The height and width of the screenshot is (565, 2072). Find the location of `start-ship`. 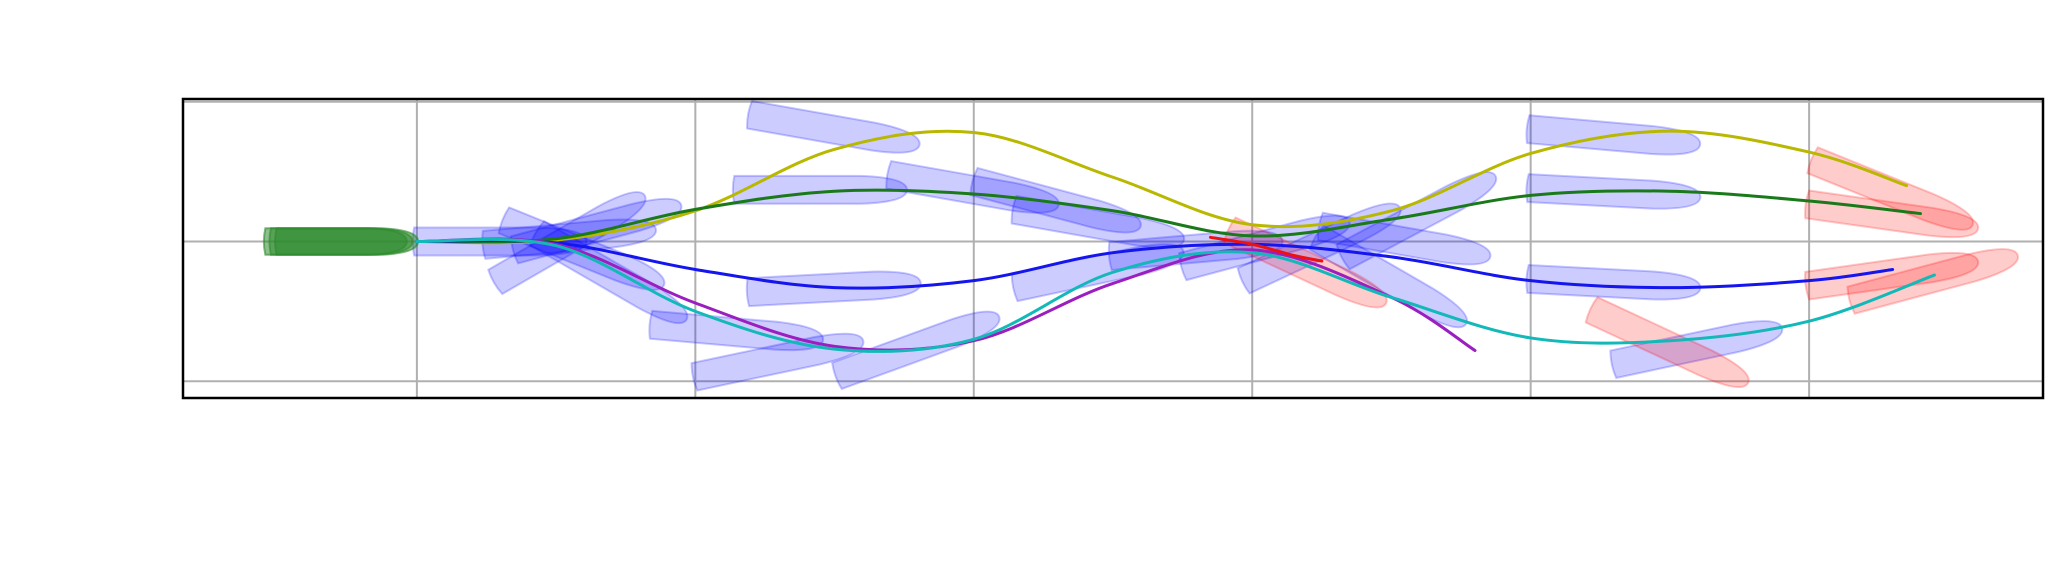

start-ship is located at coordinates (341, 241).